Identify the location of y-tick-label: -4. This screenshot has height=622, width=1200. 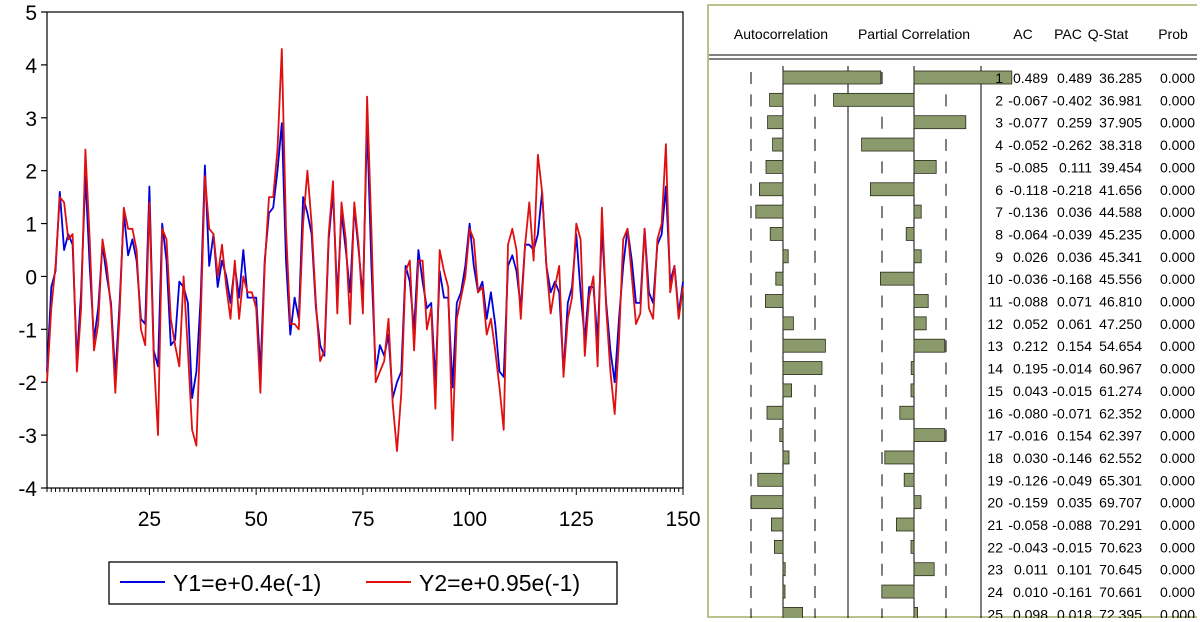
(27, 489).